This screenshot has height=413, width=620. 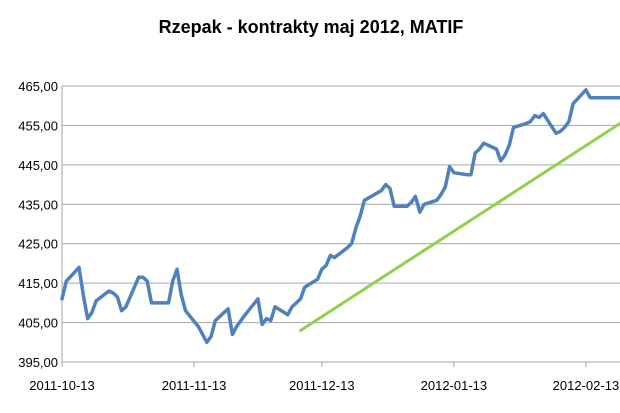 What do you see at coordinates (38, 323) in the screenshot?
I see `y-tick-label: 405,00` at bounding box center [38, 323].